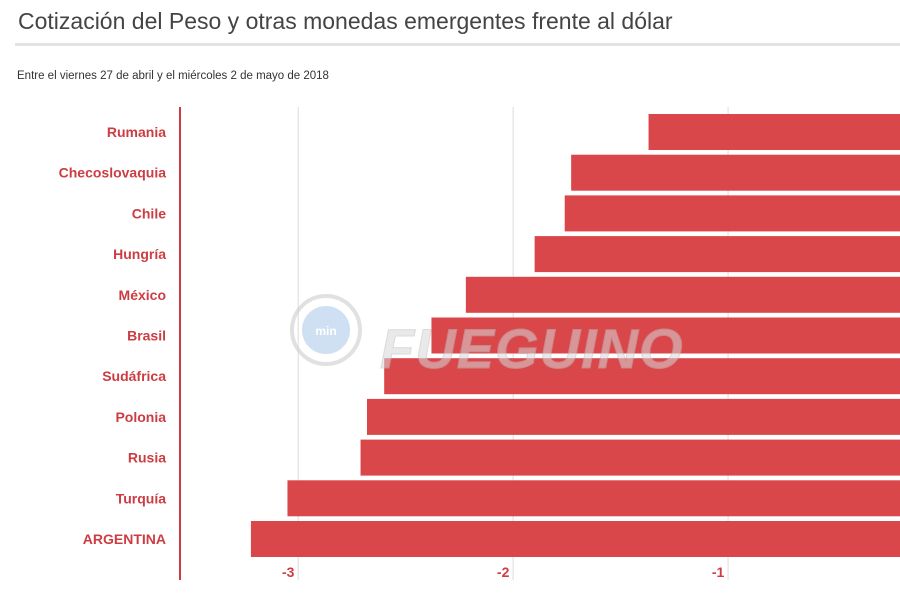 This screenshot has height=600, width=900. Describe the element at coordinates (732, 213) in the screenshot. I see `bar-chile` at that location.